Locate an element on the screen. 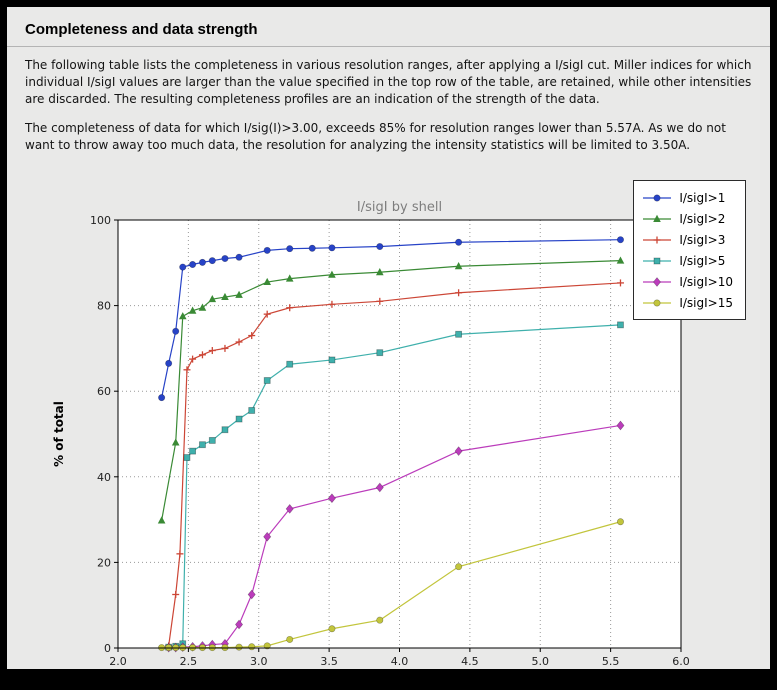 This screenshot has height=690, width=777. x-axis-label: High resolution of shell is located at coordinates (399, 677).